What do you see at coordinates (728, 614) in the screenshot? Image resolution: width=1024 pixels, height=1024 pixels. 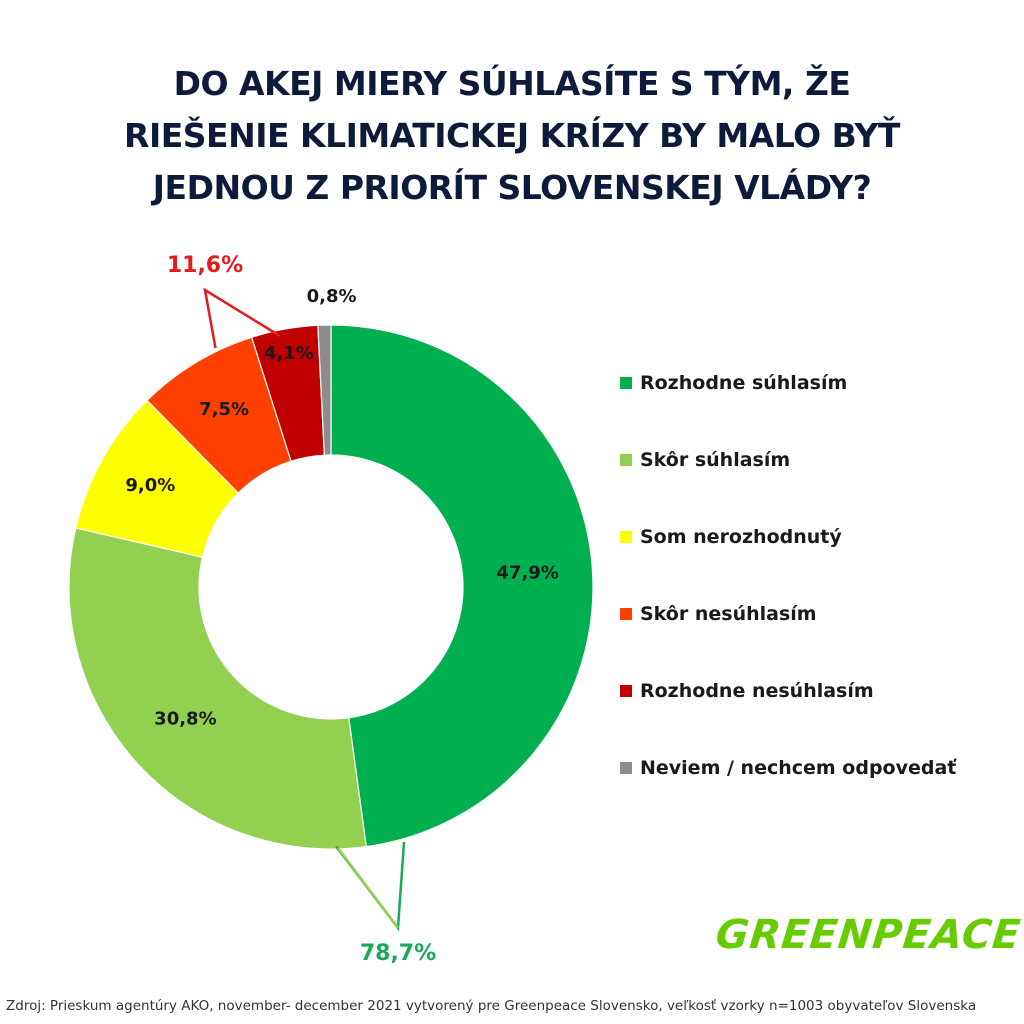 I see `legend-label: Skôr nesúhlasím` at bounding box center [728, 614].